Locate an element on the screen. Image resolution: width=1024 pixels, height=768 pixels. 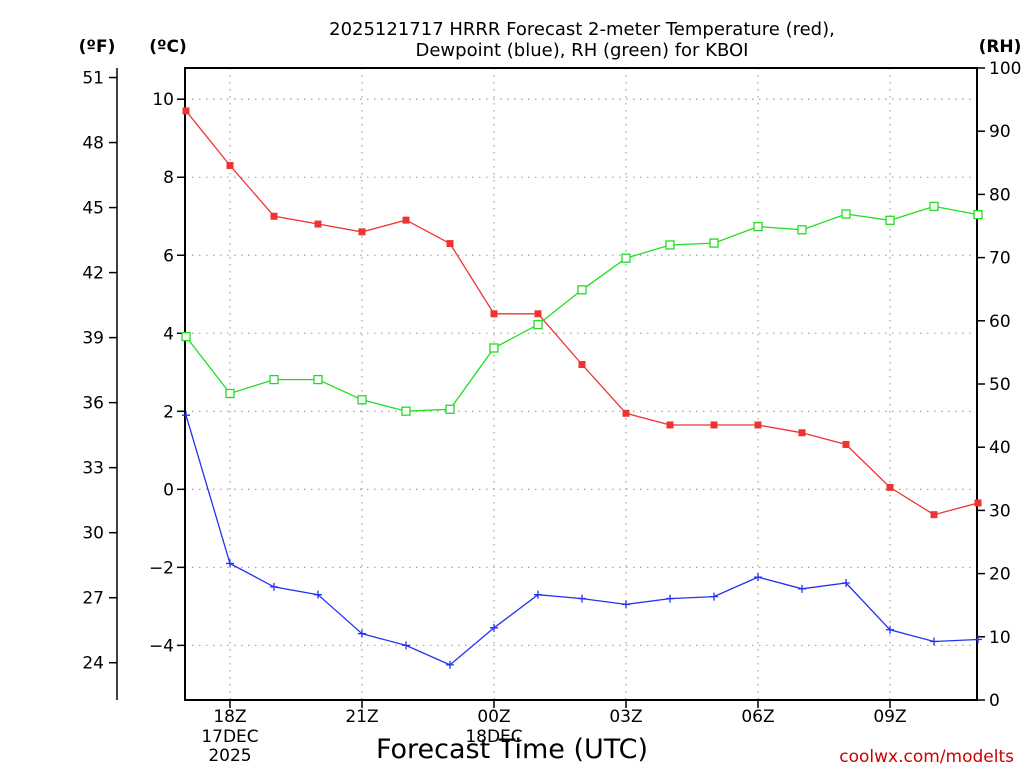
rh-tick-label: 60 is located at coordinates (1000, 322).